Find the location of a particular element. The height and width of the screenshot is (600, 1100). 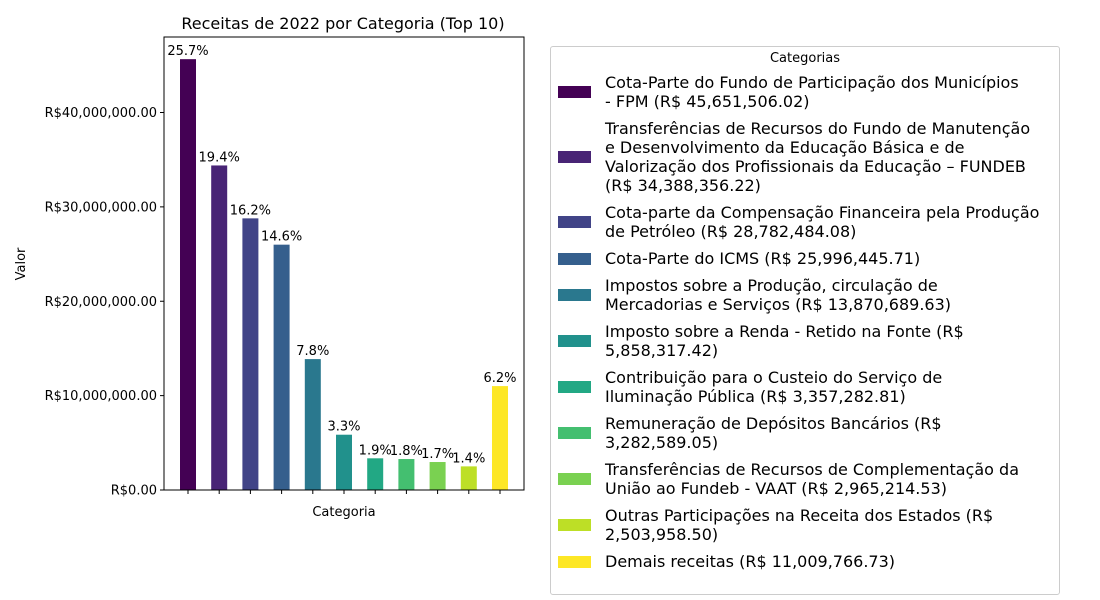

legend-label-line: de Petróleo (R$ 28,782,484.08) is located at coordinates (731, 231).